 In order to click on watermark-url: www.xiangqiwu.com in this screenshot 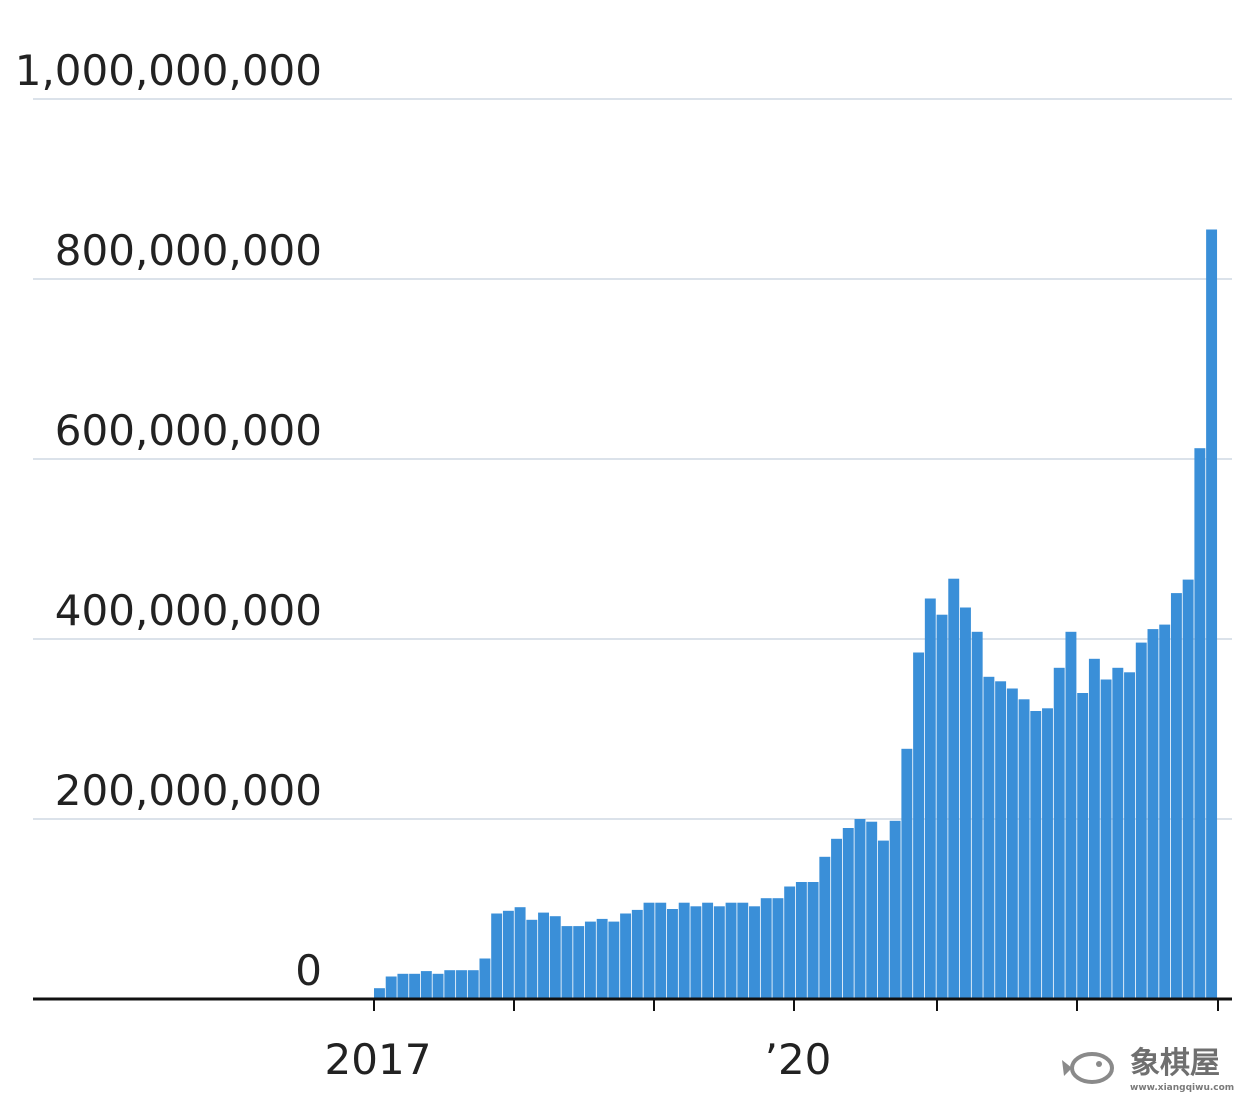, I will do `click(1182, 1088)`.